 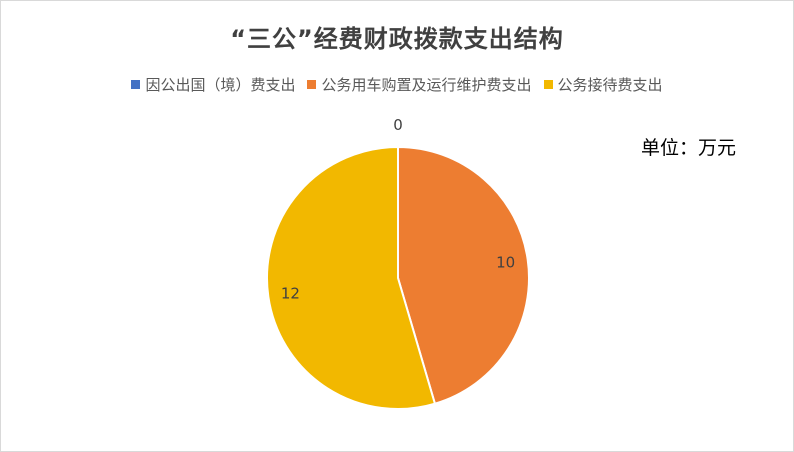 I want to click on chart-title: “三公”经费财政拨款支出结构, so click(x=397, y=39).